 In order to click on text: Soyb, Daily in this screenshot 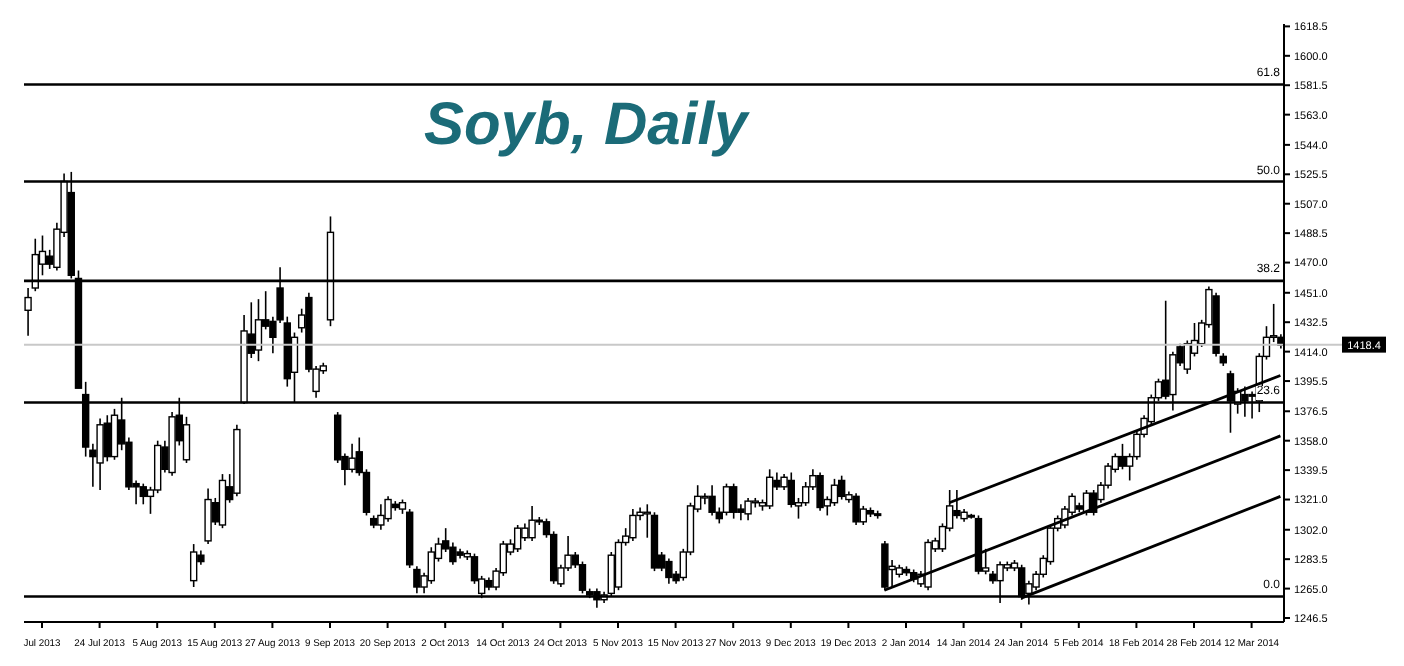, I will do `click(586, 126)`.